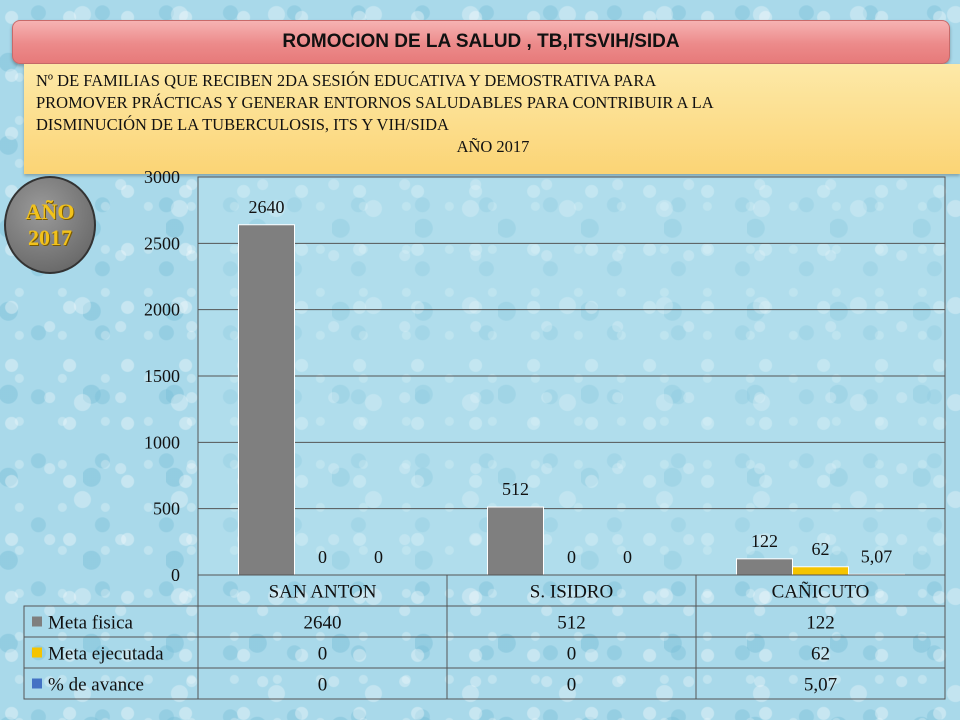 Image resolution: width=960 pixels, height=720 pixels. I want to click on table-cell-value: 512, so click(571, 623).